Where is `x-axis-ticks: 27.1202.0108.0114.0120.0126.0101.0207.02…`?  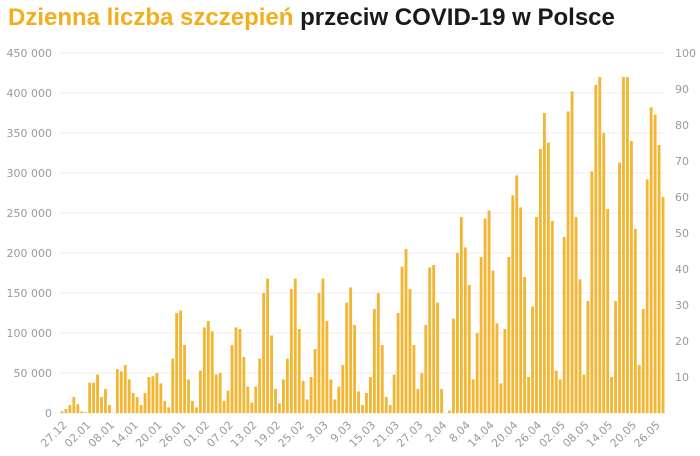
x-axis-ticks: 27.1202.0108.0114.0120.0126.0101.0207.02… is located at coordinates (350, 434).